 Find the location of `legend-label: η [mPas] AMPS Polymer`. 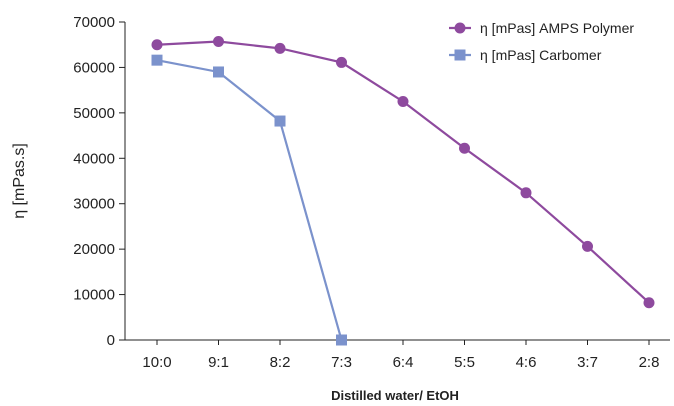

legend-label: η [mPas] AMPS Polymer is located at coordinates (557, 28).